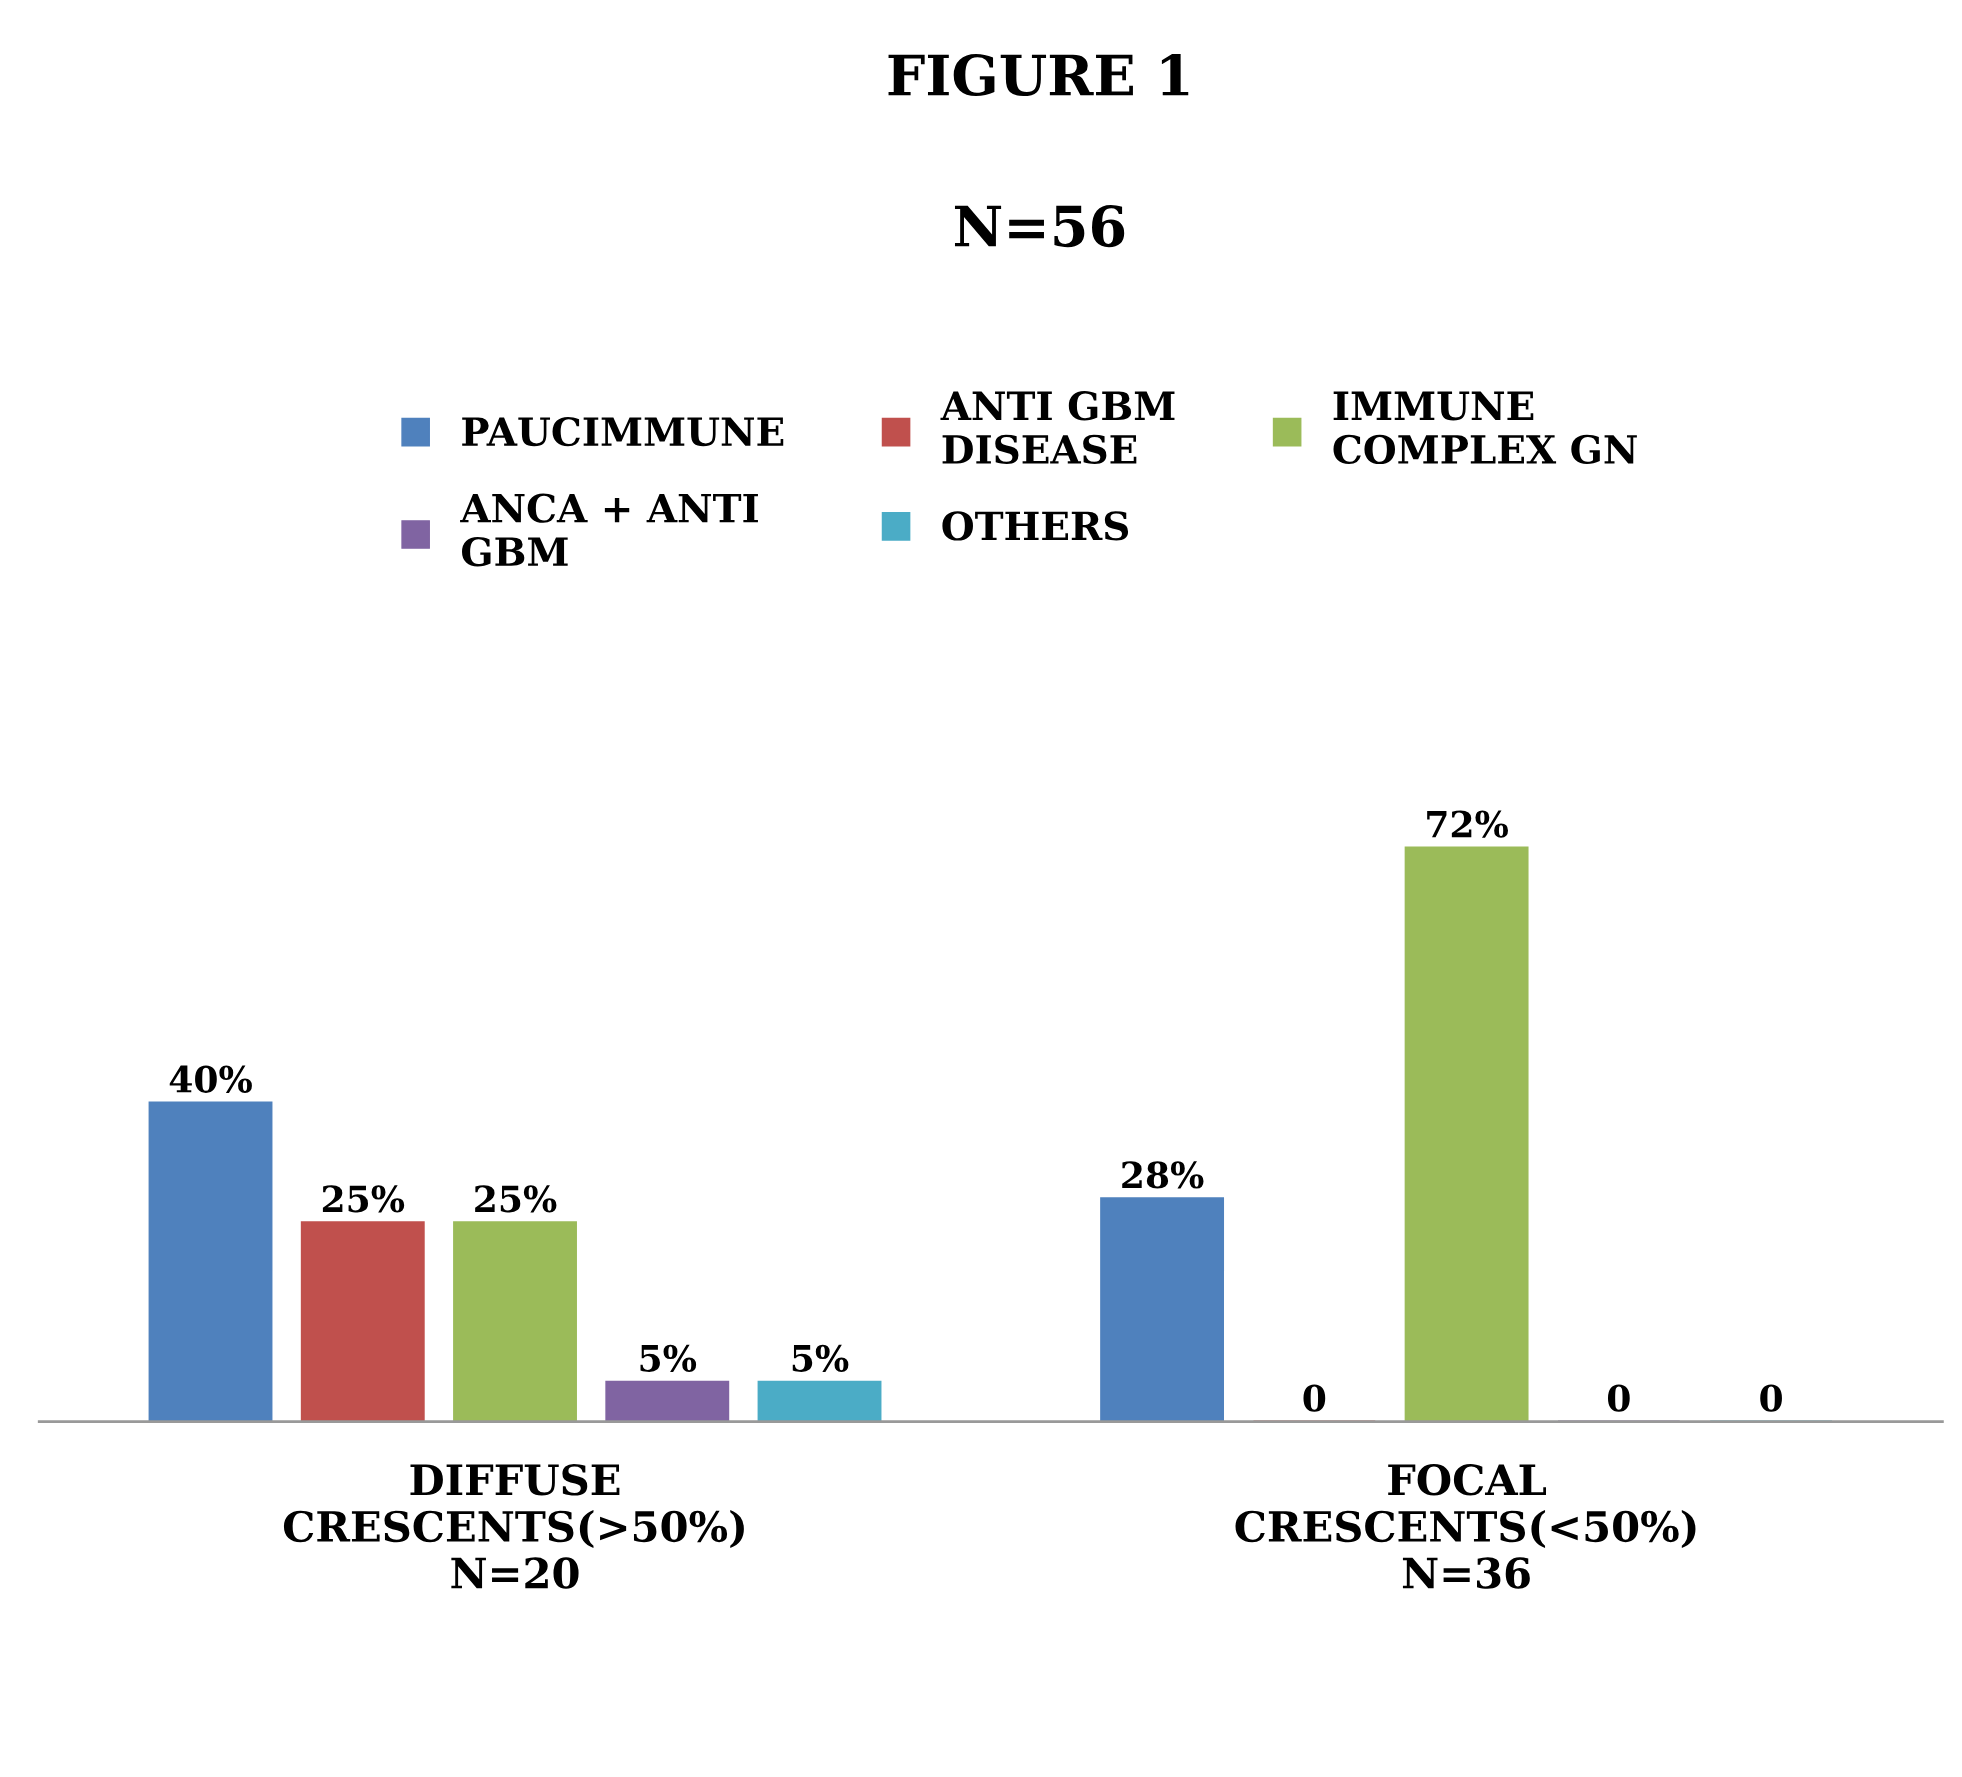 This screenshot has height=1777, width=1962. Describe the element at coordinates (1465, 1526) in the screenshot. I see `x-tick-label: FOCAL CRESCENTS(<50%) N=36` at that location.